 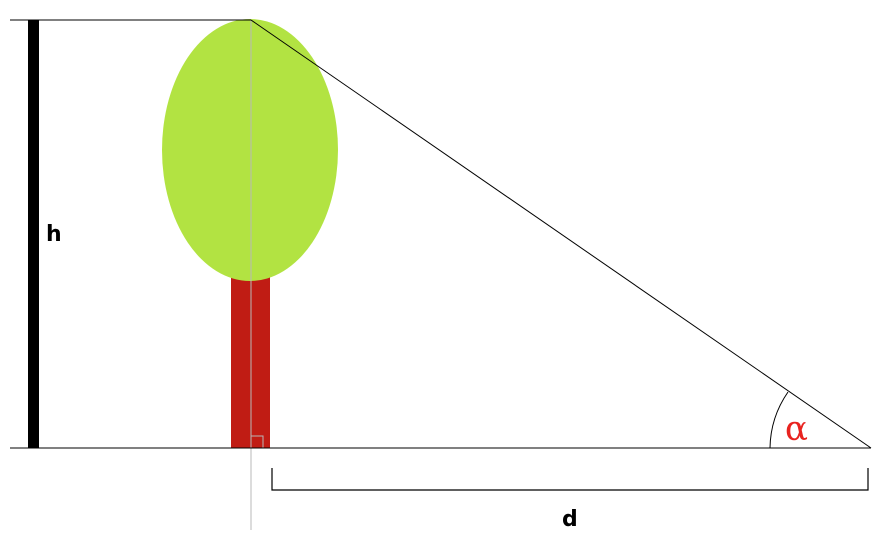 What do you see at coordinates (570, 519) in the screenshot?
I see `distance-label: d` at bounding box center [570, 519].